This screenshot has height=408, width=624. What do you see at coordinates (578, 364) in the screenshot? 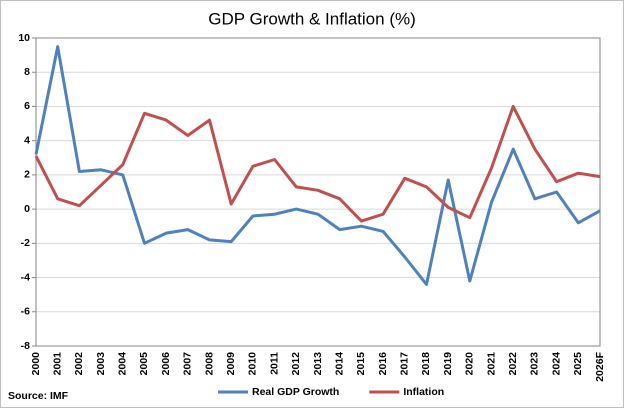
I see `x-tick-label: 2025` at bounding box center [578, 364].